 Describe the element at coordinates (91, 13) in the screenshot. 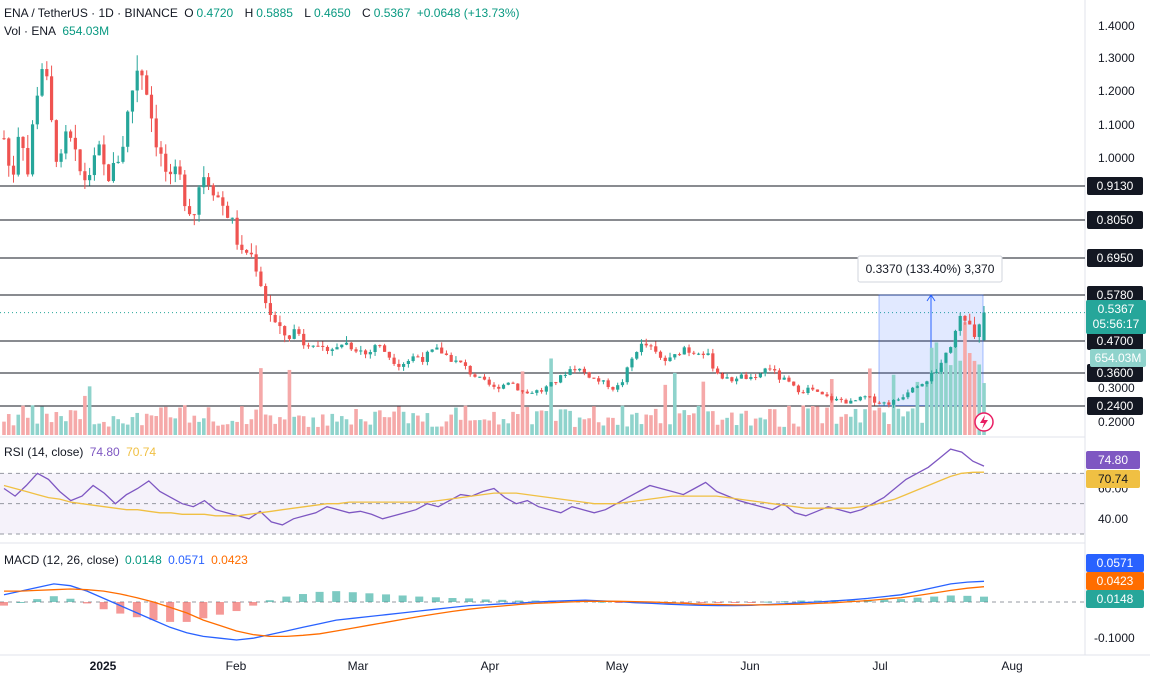

I see `symbol-label: ENA / TetherUS · 1D · BINANCE` at that location.